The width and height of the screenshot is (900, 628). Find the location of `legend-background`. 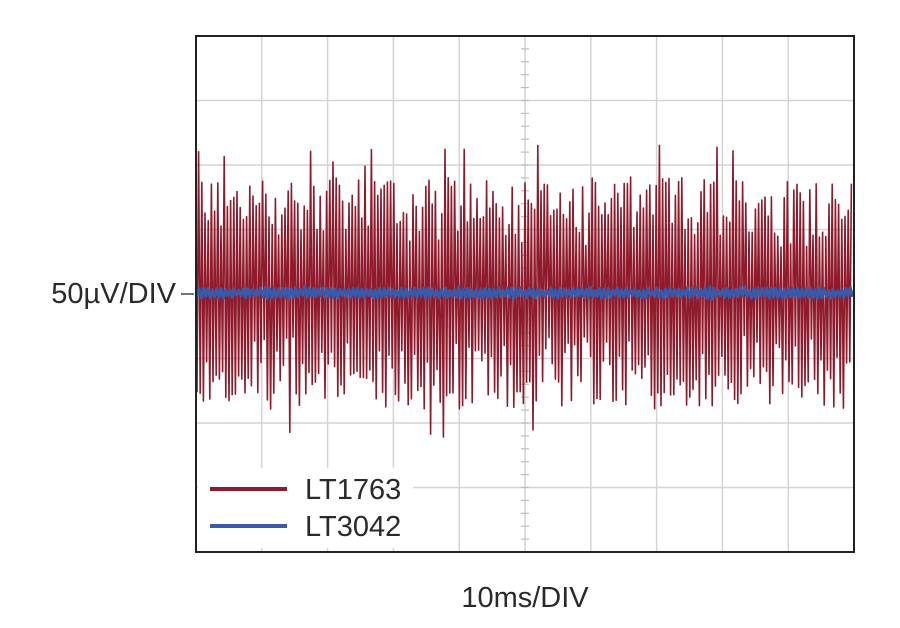

legend-background is located at coordinates (305, 508).